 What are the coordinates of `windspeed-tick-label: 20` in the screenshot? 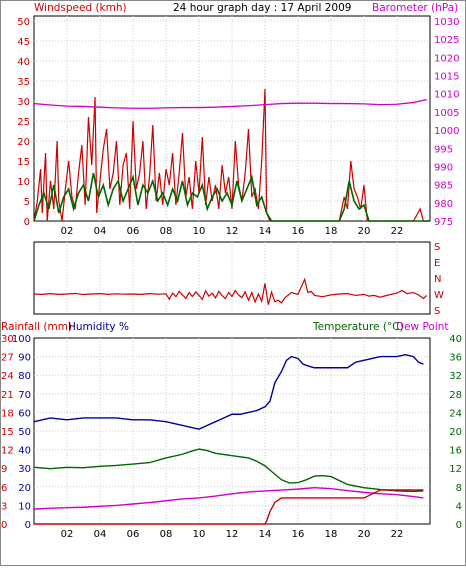 It's located at (23, 142).